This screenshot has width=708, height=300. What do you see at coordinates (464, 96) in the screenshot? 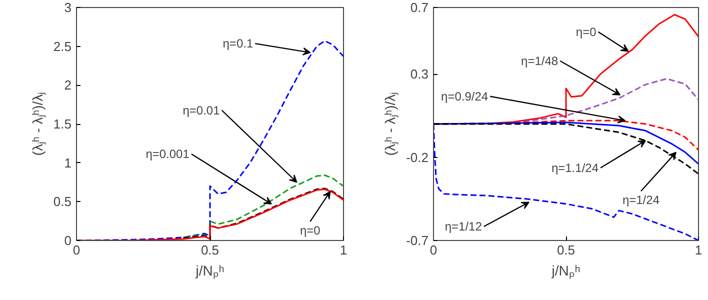
I see `annotation: η=0.9/24` at bounding box center [464, 96].